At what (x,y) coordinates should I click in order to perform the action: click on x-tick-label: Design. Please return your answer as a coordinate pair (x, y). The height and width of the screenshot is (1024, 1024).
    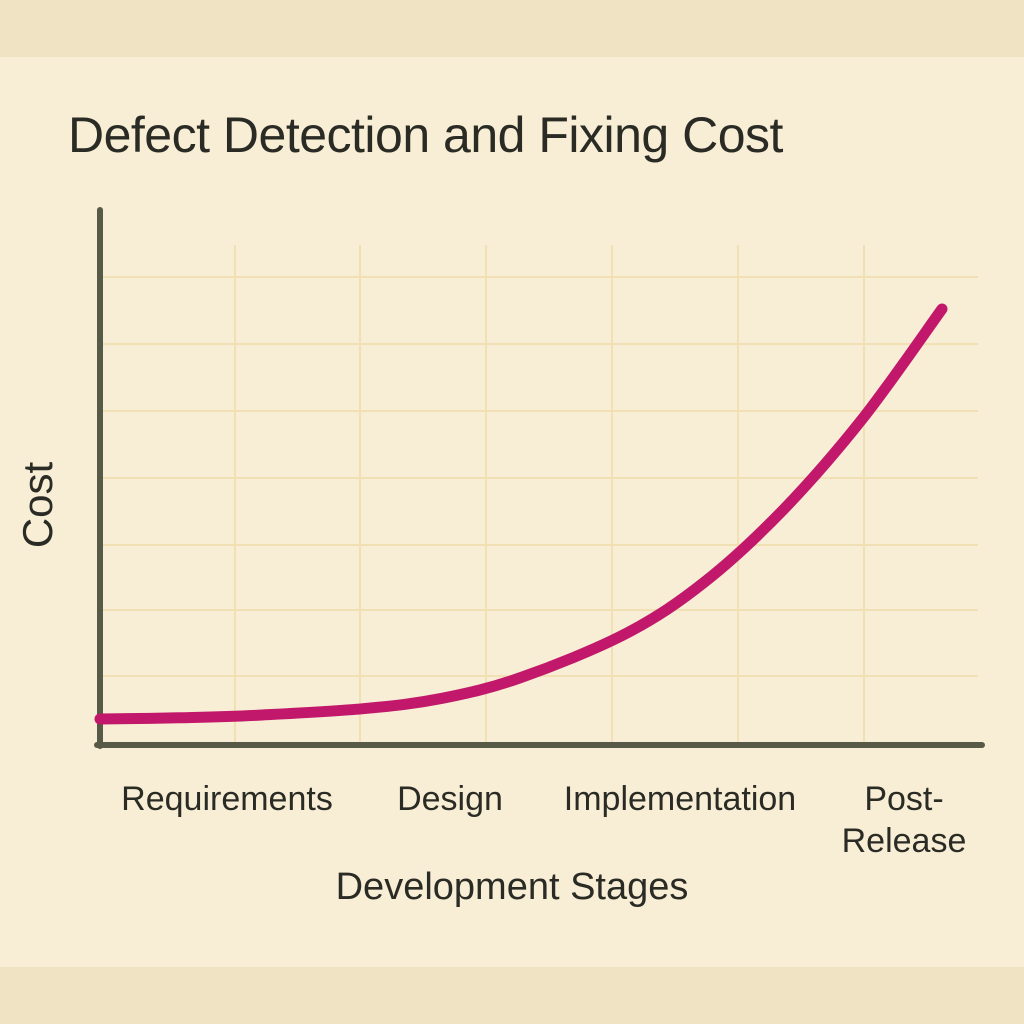
    Looking at the image, I should click on (450, 799).